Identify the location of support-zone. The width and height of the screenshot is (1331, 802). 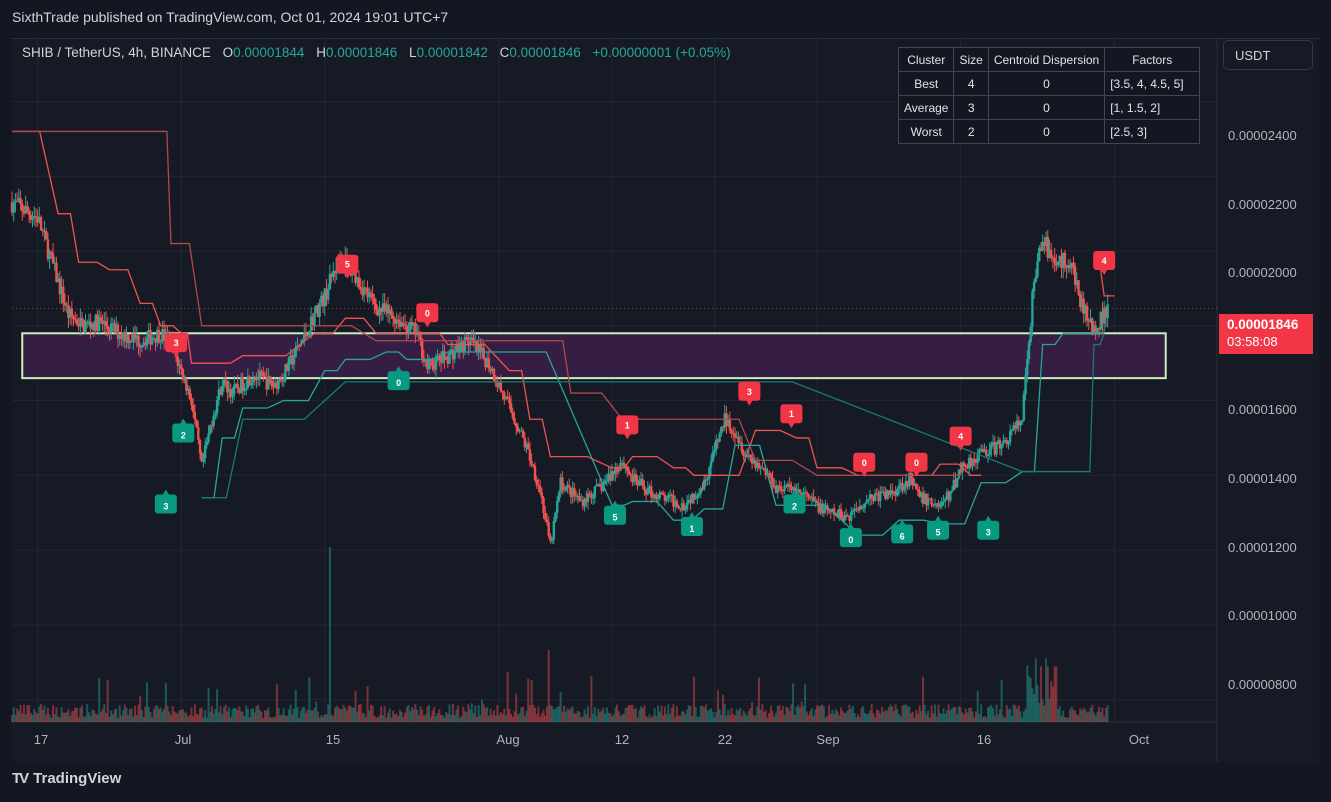
(594, 356).